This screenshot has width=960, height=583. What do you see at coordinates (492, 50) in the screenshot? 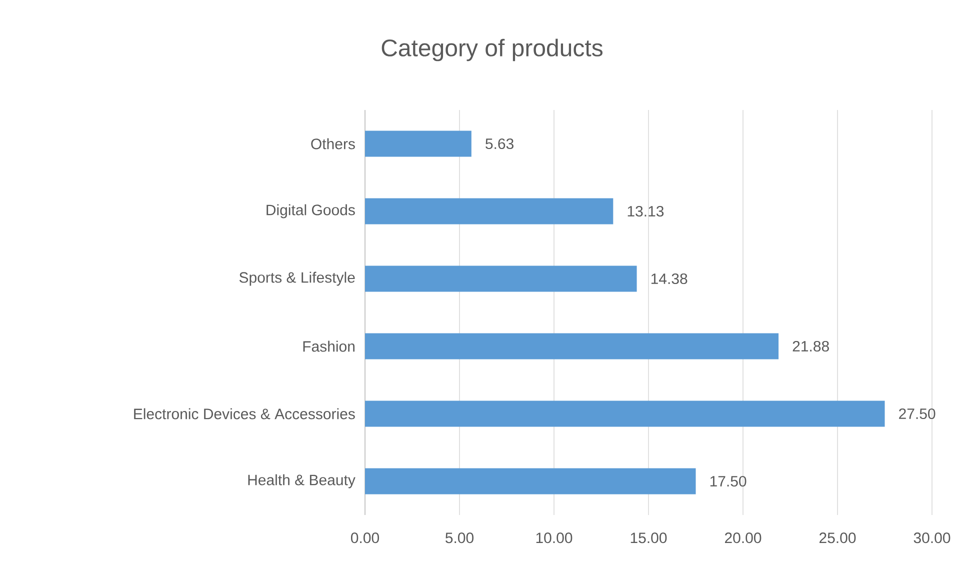
I see `chart-title: Category of products` at bounding box center [492, 50].